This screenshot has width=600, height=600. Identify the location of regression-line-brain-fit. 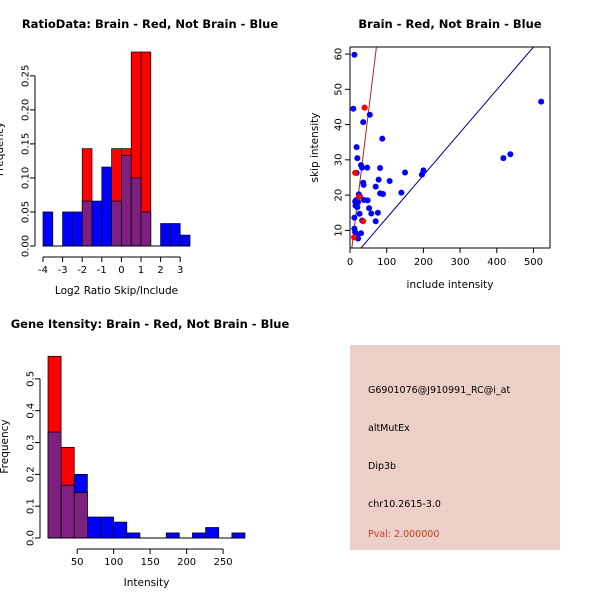
(364, 147).